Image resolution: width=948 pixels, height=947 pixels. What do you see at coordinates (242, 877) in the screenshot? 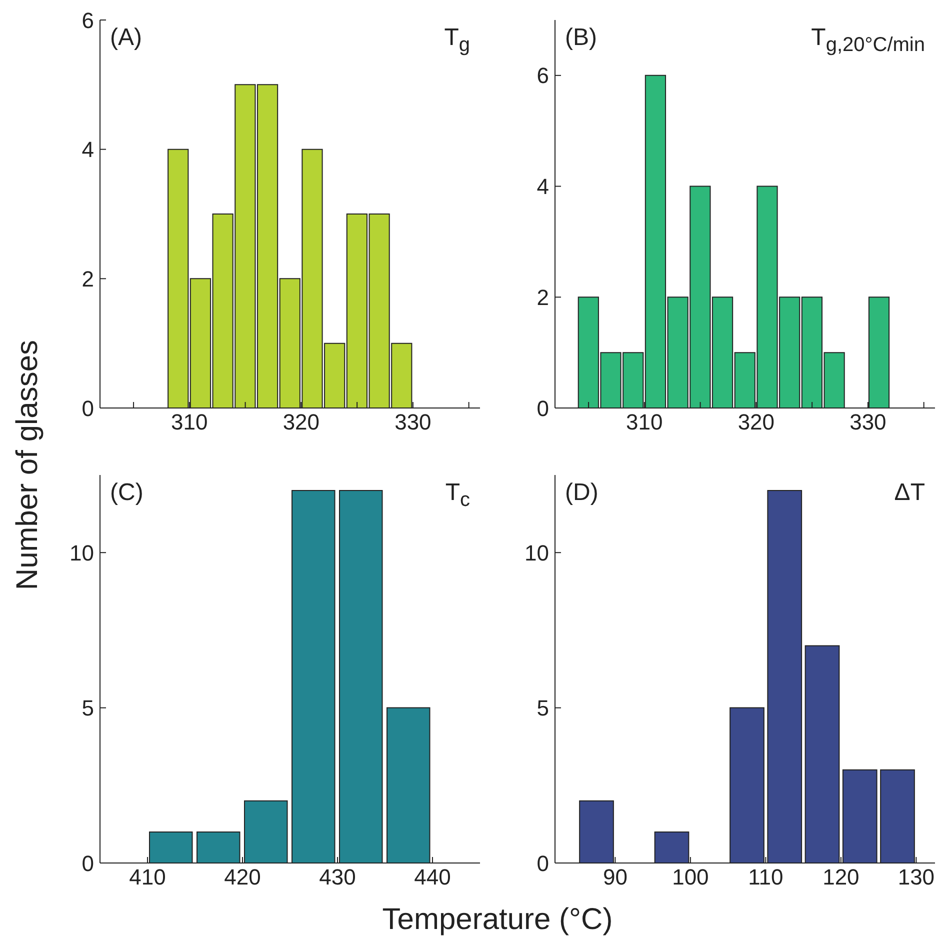
I see `x-tick-label: 420` at bounding box center [242, 877].